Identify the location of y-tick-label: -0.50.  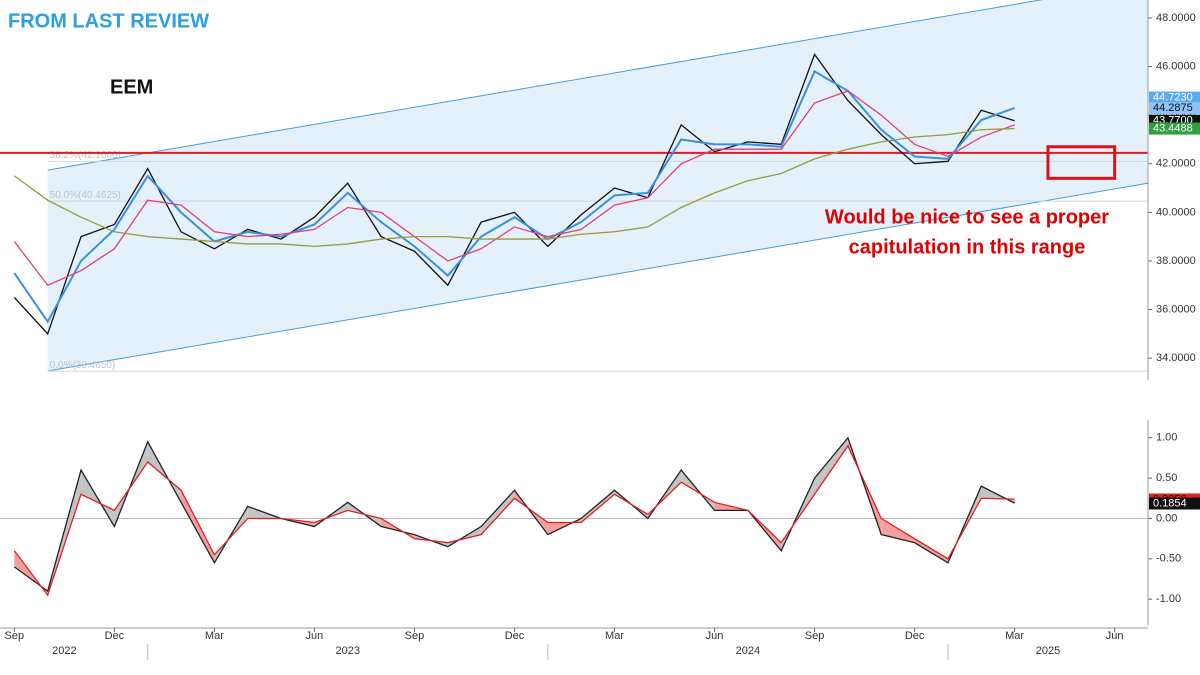
(1168, 559).